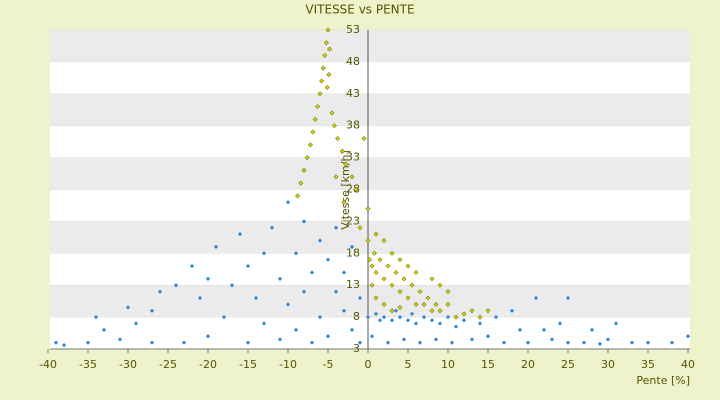 The width and height of the screenshot is (720, 400). Describe the element at coordinates (328, 364) in the screenshot. I see `x-tick-label: -5` at that location.